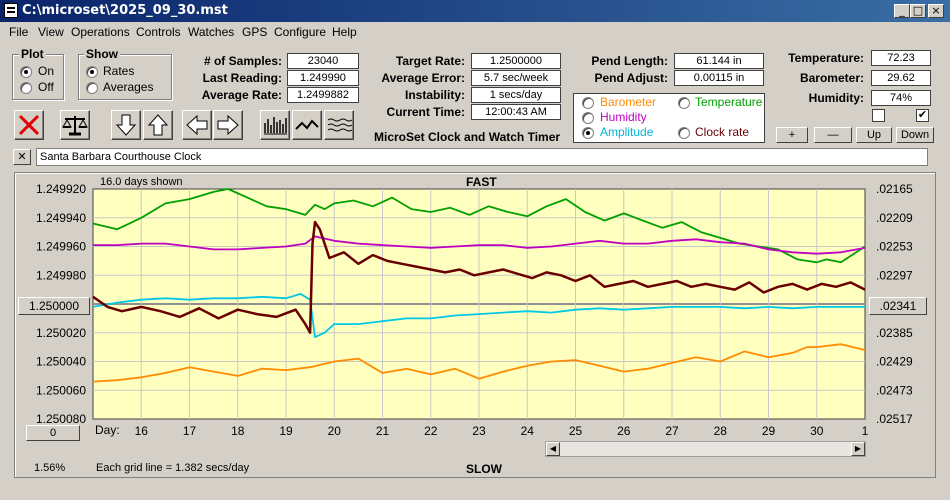 The image size is (950, 500). I want to click on right-checkbox: ✔, so click(922, 115).